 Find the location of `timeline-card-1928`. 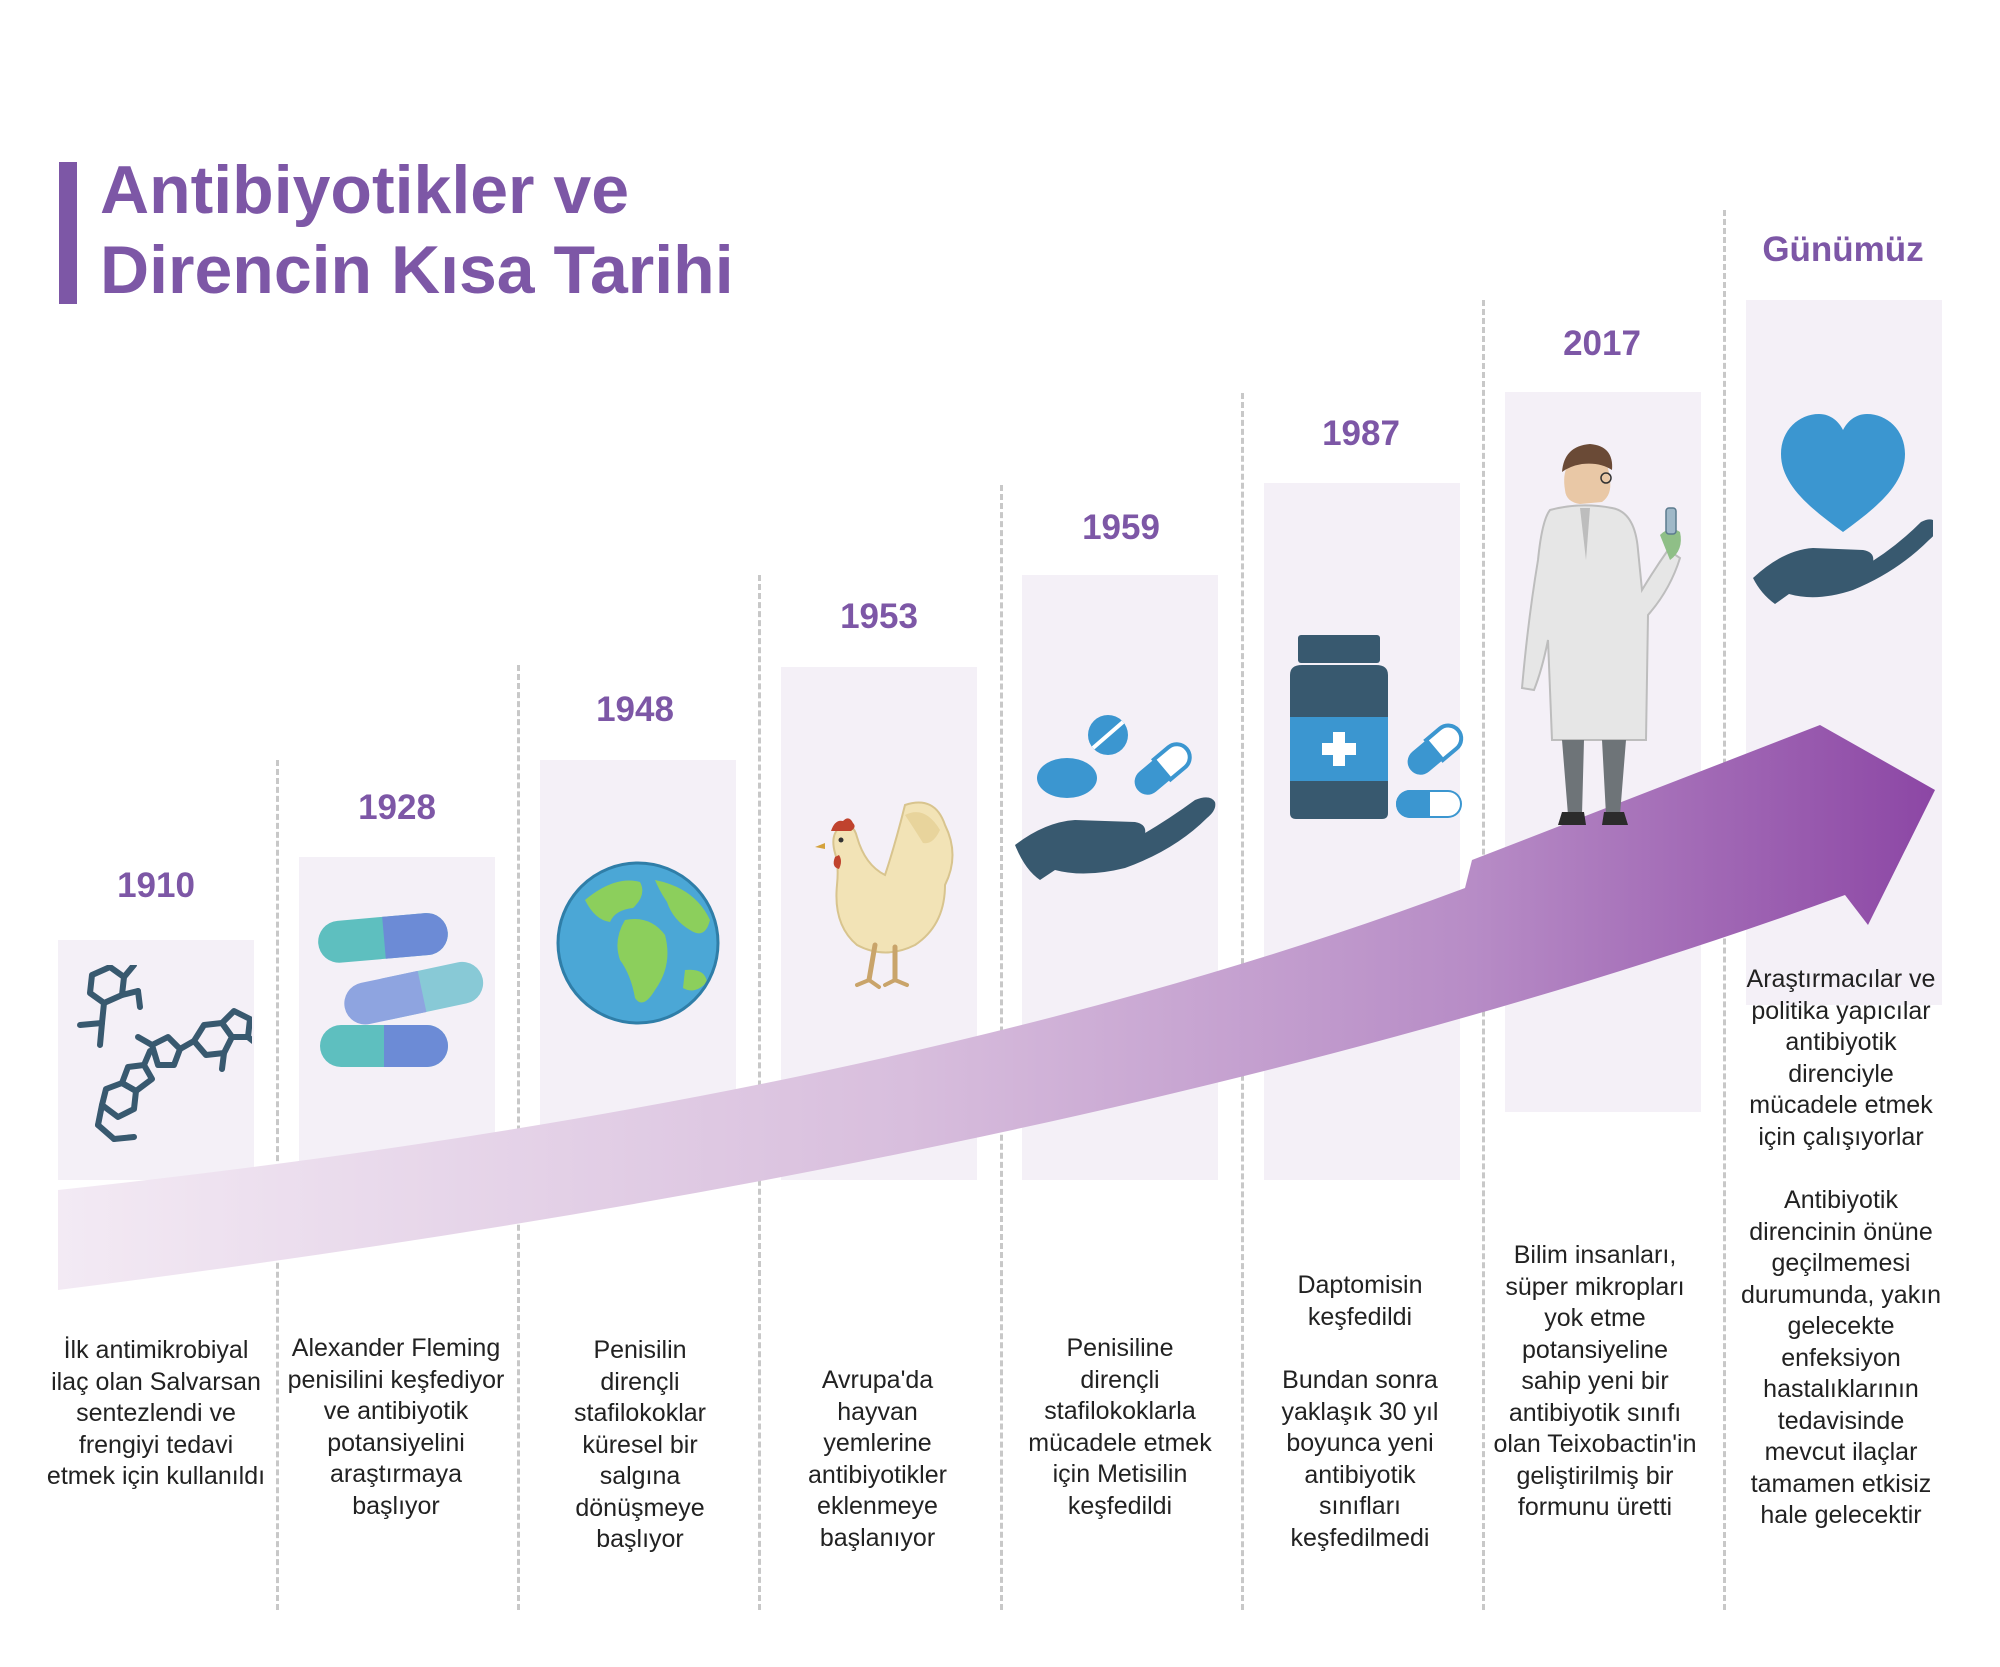

timeline-card-1928 is located at coordinates (397, 1018).